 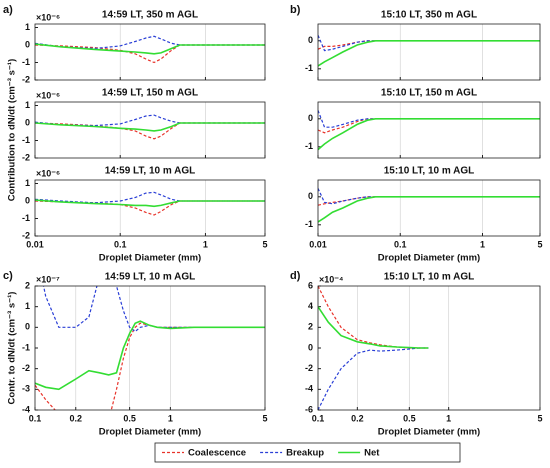 I want to click on y-axis-title: Contribution to dN/dt (cm⁻³ s⁻¹), so click(x=12, y=130).